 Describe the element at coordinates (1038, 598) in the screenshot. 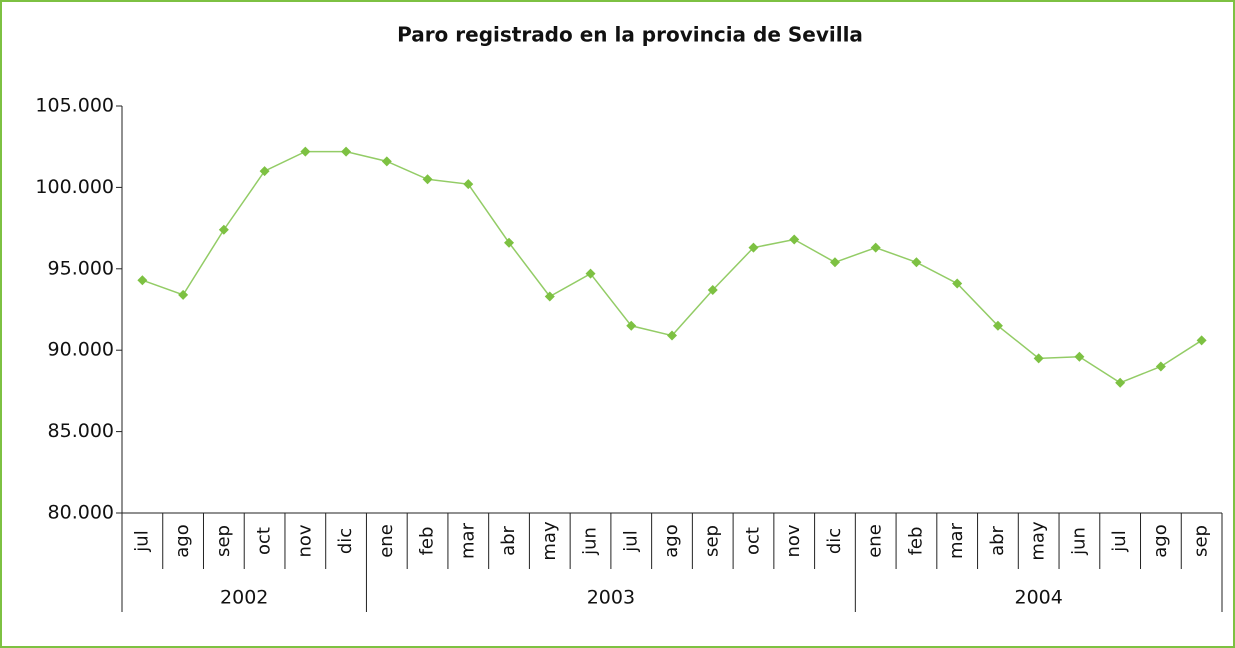

I see `group-label: 2004` at that location.